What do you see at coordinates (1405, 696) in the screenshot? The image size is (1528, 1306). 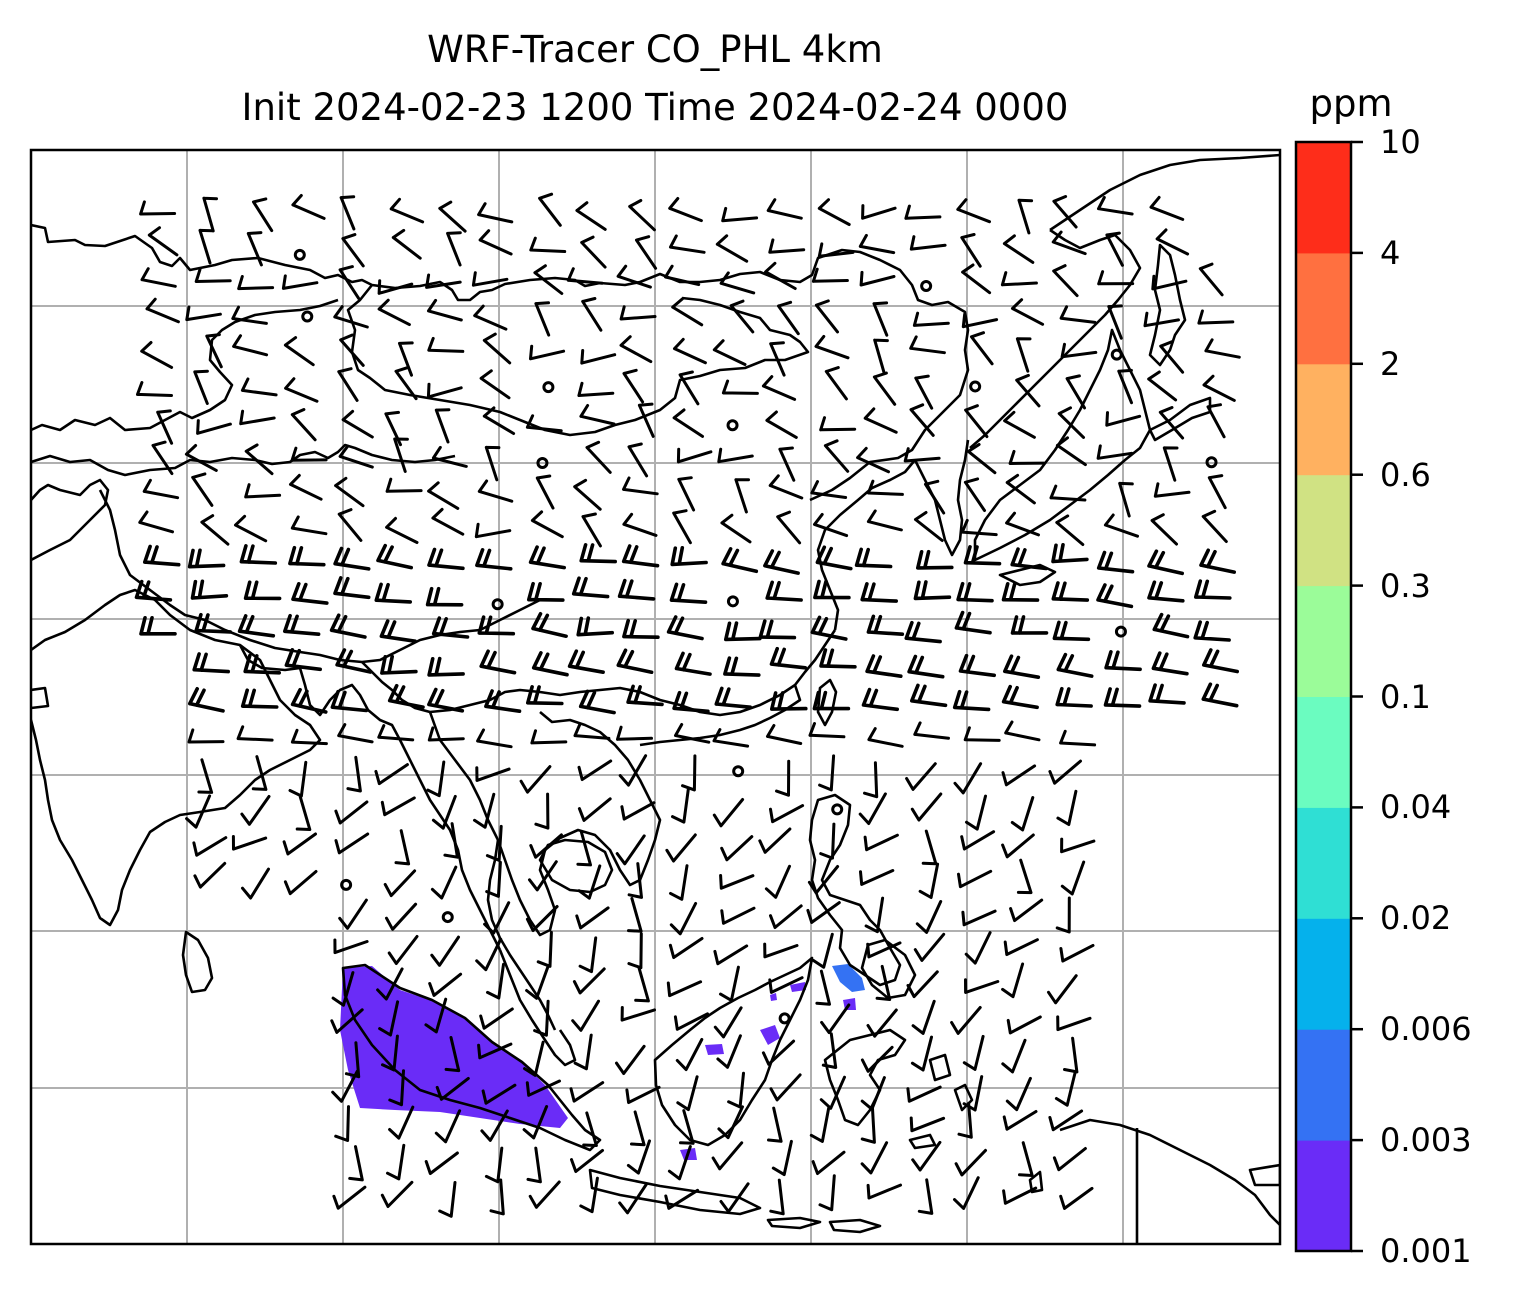 I see `colorbar-tick-label: 0.1` at bounding box center [1405, 696].